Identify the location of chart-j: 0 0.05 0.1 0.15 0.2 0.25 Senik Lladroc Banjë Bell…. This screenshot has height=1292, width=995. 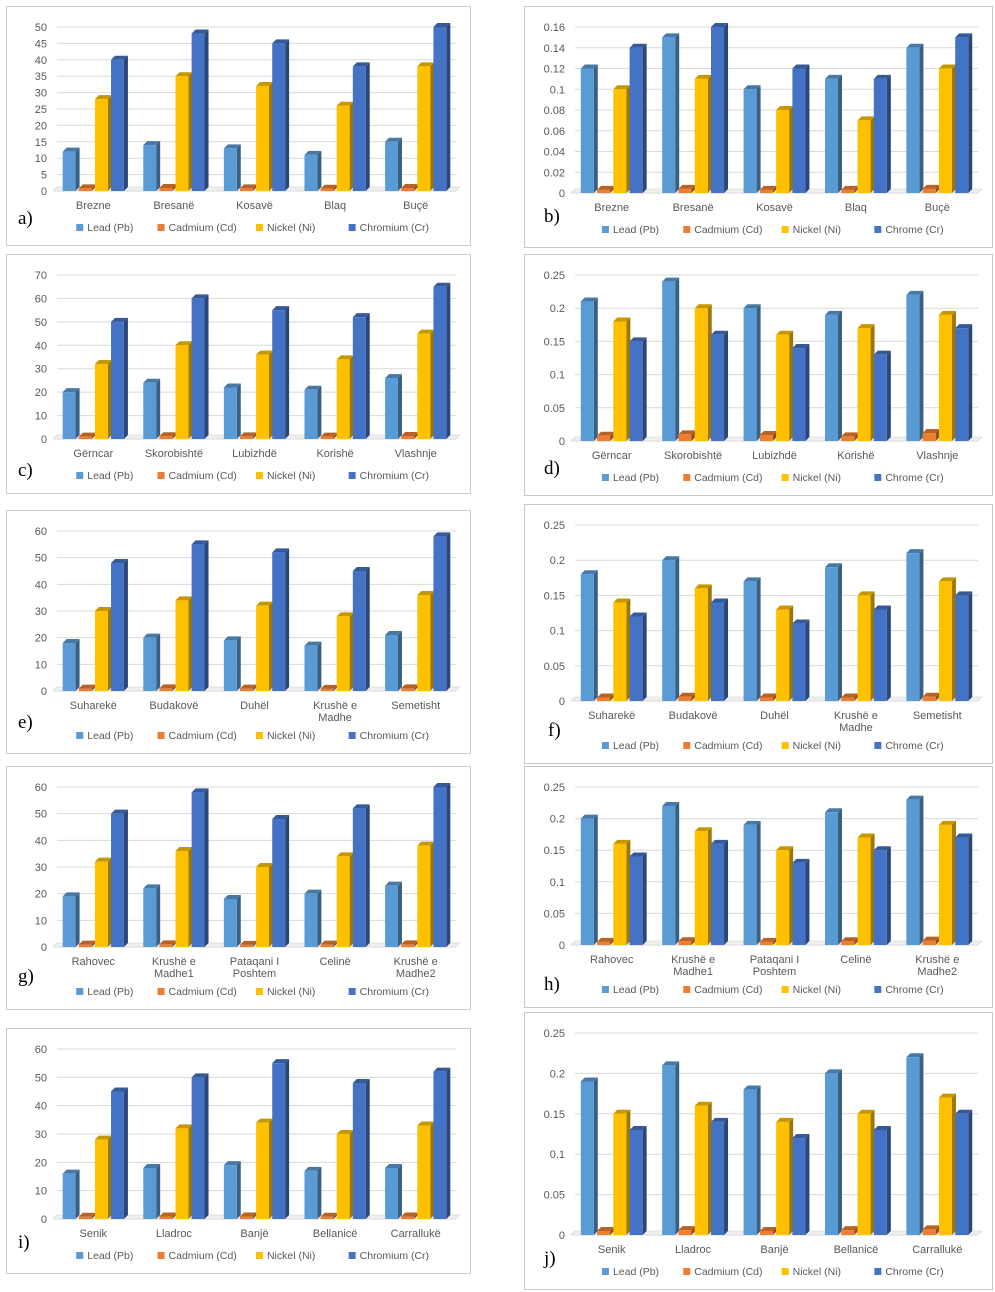
(763, 1153).